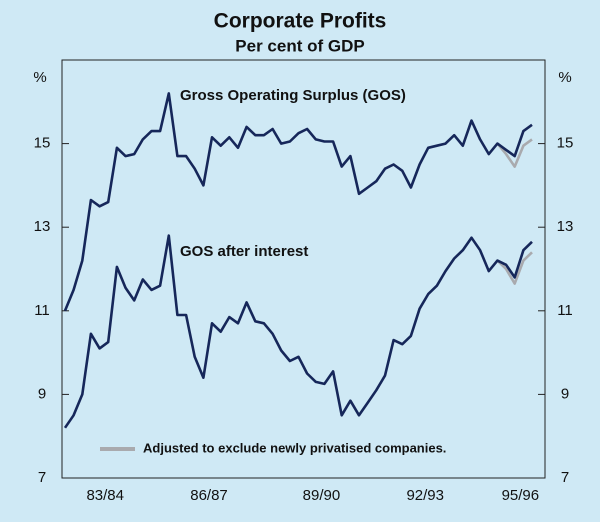 The image size is (600, 522). I want to click on x-tick-label: 95/96, so click(521, 495).